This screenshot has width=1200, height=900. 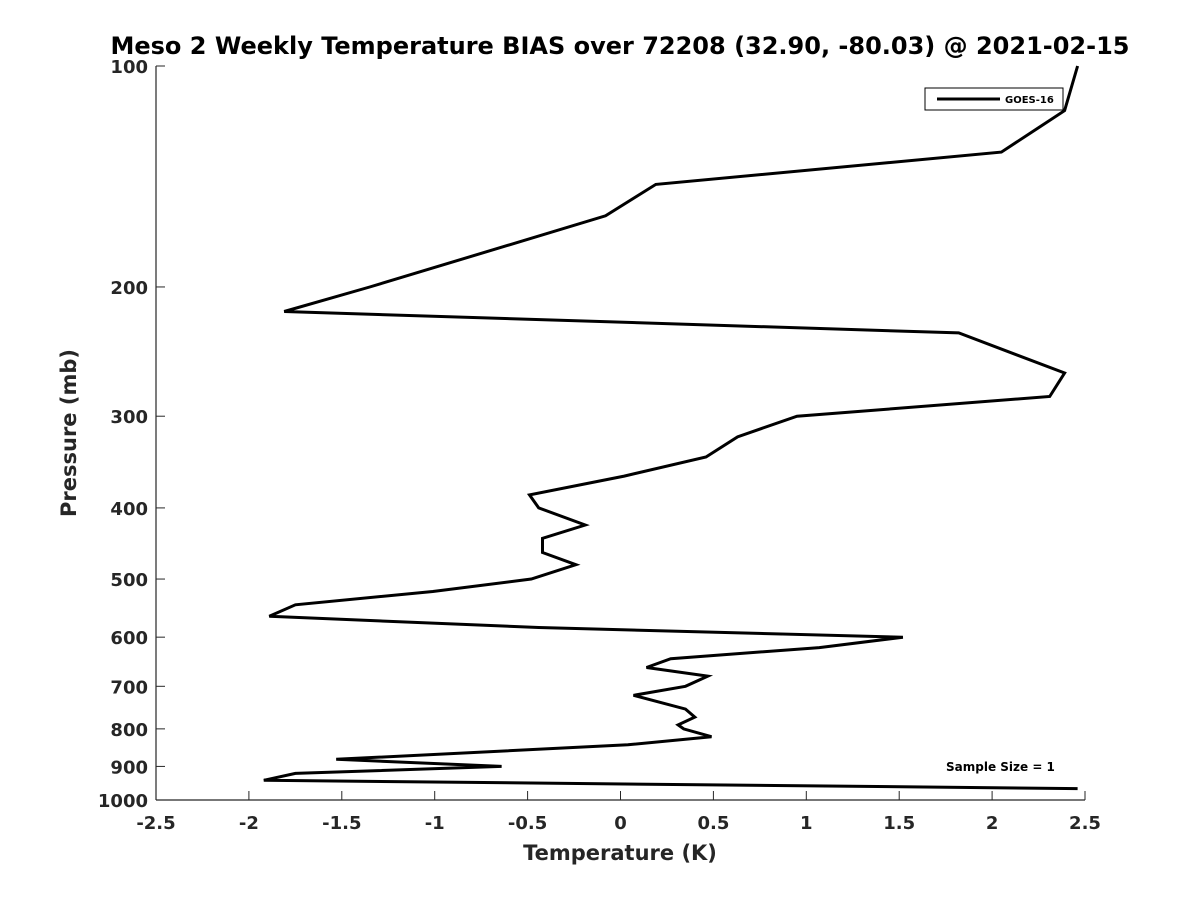 I want to click on y-tick-label: 700, so click(x=129, y=687).